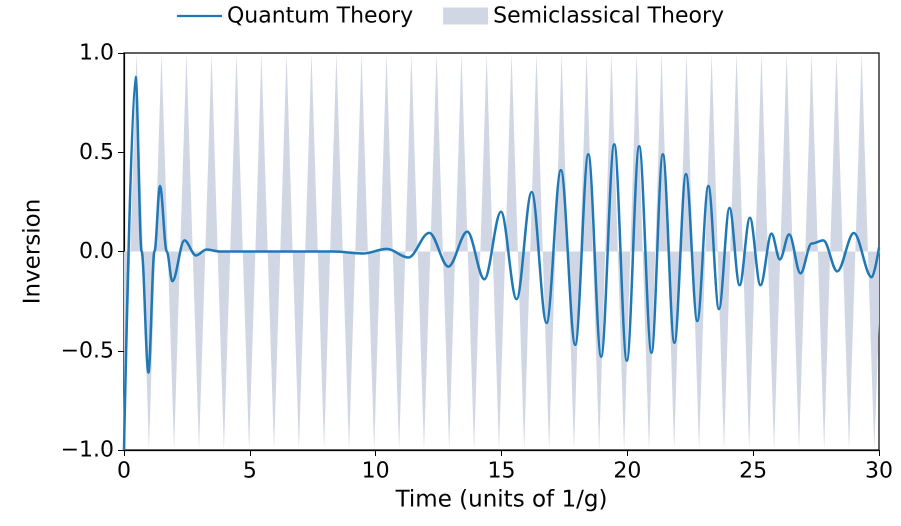  Describe the element at coordinates (96, 152) in the screenshot. I see `y-tick-label: 0.5` at that location.